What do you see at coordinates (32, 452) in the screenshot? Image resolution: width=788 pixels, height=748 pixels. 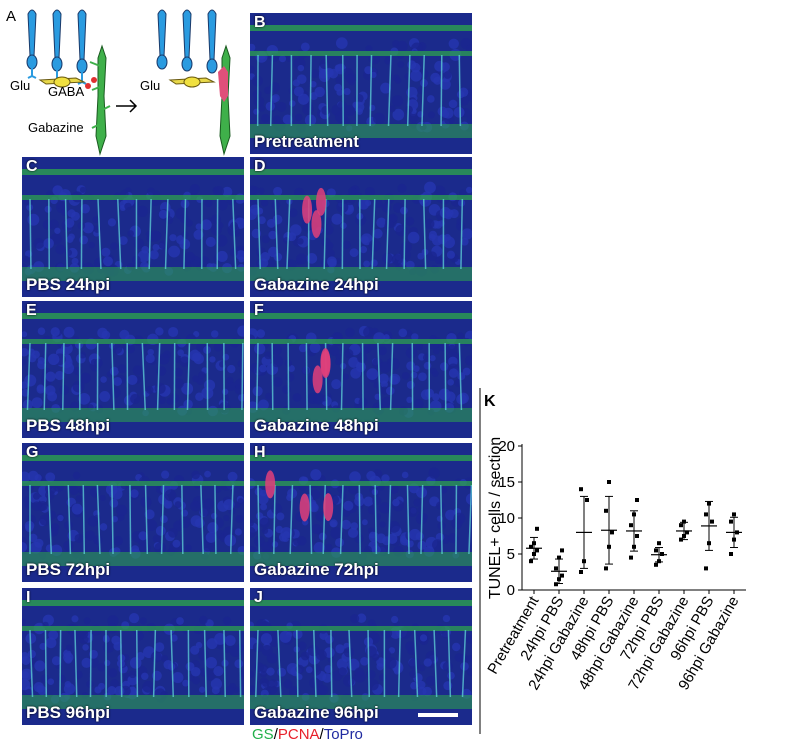 I see `panel-letter-g: G` at bounding box center [32, 452].